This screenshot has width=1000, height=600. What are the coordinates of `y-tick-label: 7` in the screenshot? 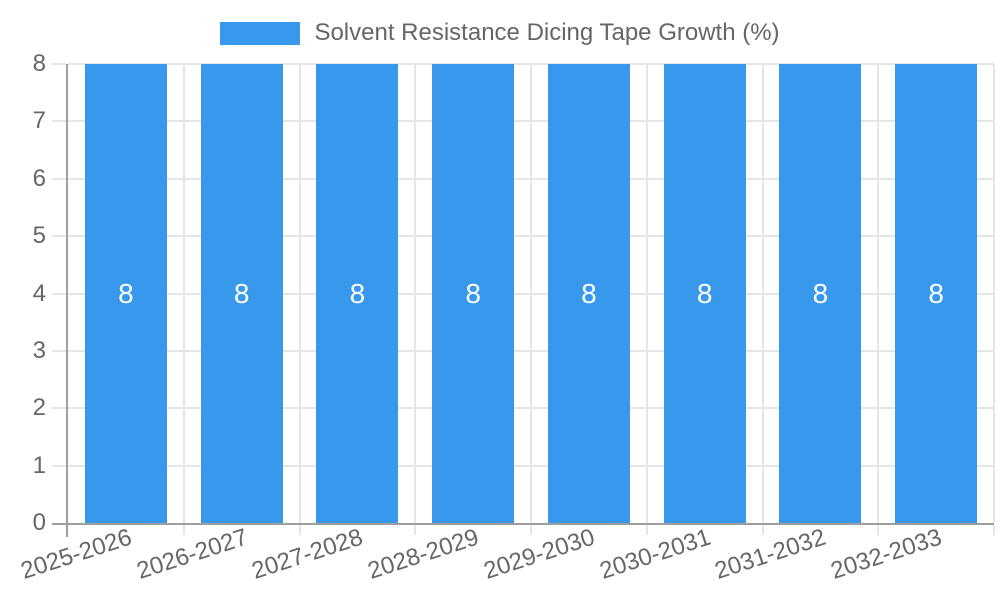 It's located at (39, 121).